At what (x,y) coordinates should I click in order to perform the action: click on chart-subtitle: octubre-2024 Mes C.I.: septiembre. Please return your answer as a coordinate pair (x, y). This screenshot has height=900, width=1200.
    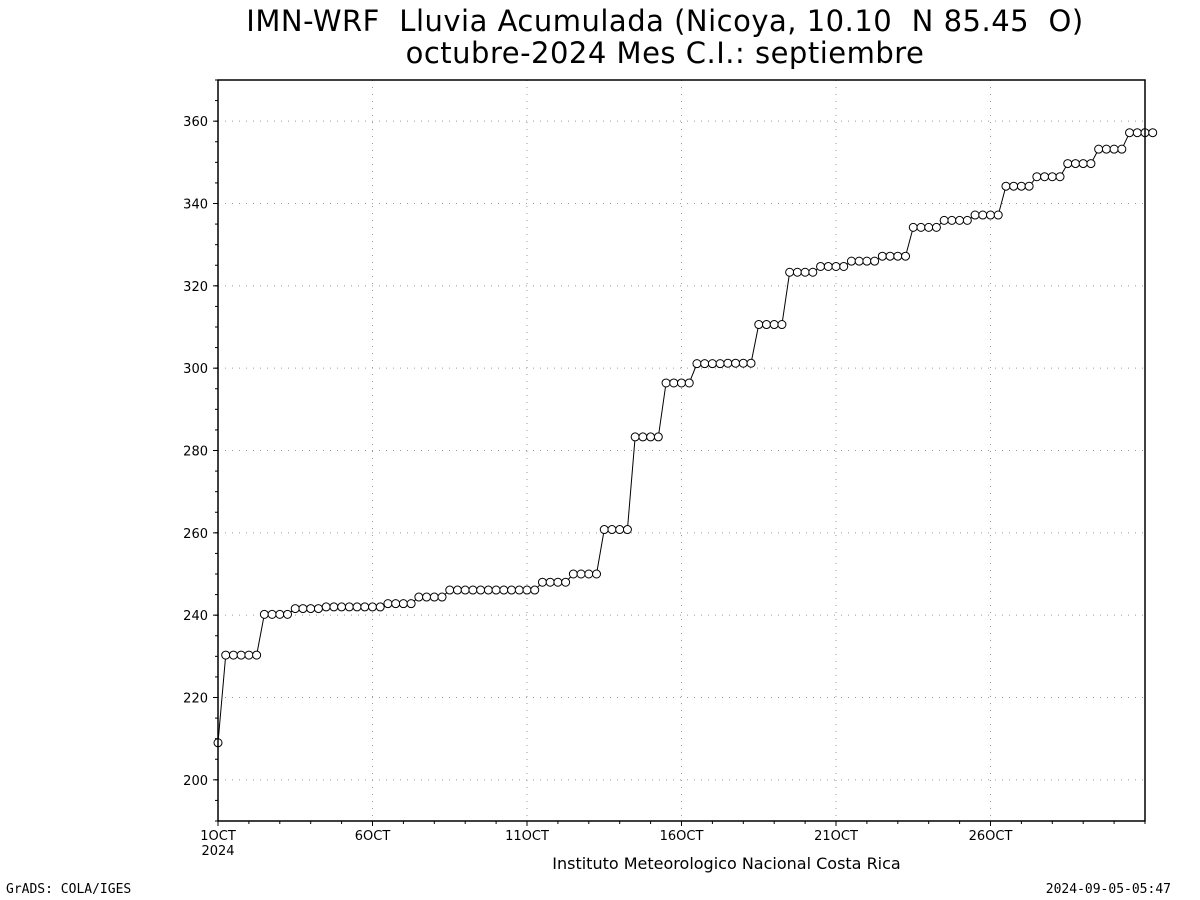
    Looking at the image, I should click on (665, 53).